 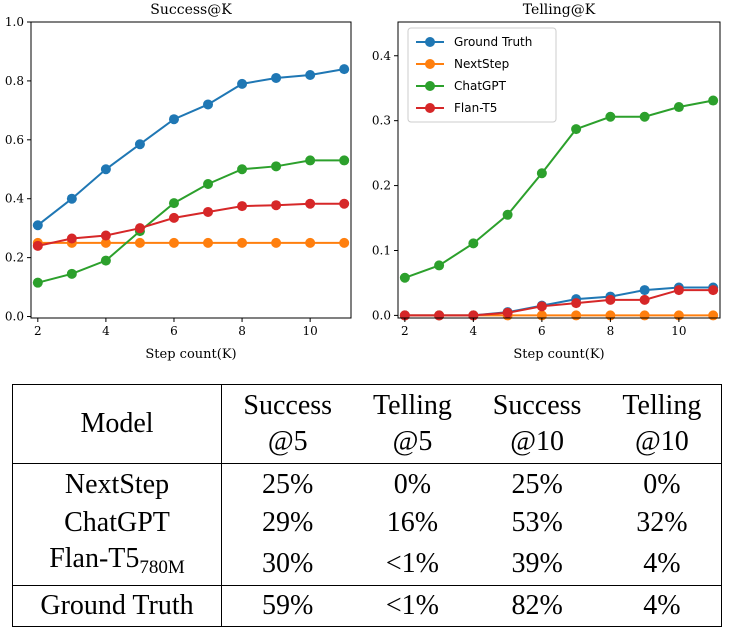 What do you see at coordinates (367, 606) in the screenshot?
I see `table-row-ground-truth: Ground Truth 59% <1% 82% 4%` at bounding box center [367, 606].